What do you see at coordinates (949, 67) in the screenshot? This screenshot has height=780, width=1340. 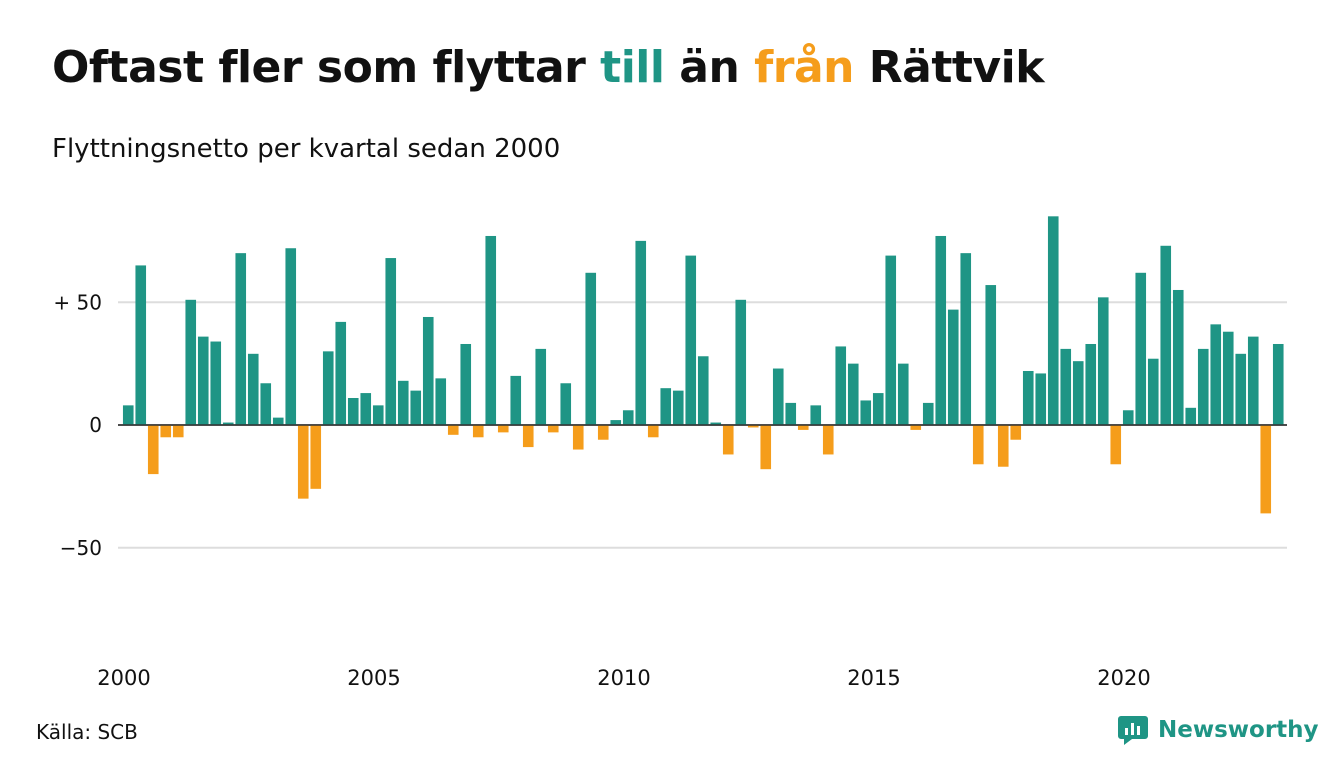 I see `title-part-3: Rättvik` at bounding box center [949, 67].